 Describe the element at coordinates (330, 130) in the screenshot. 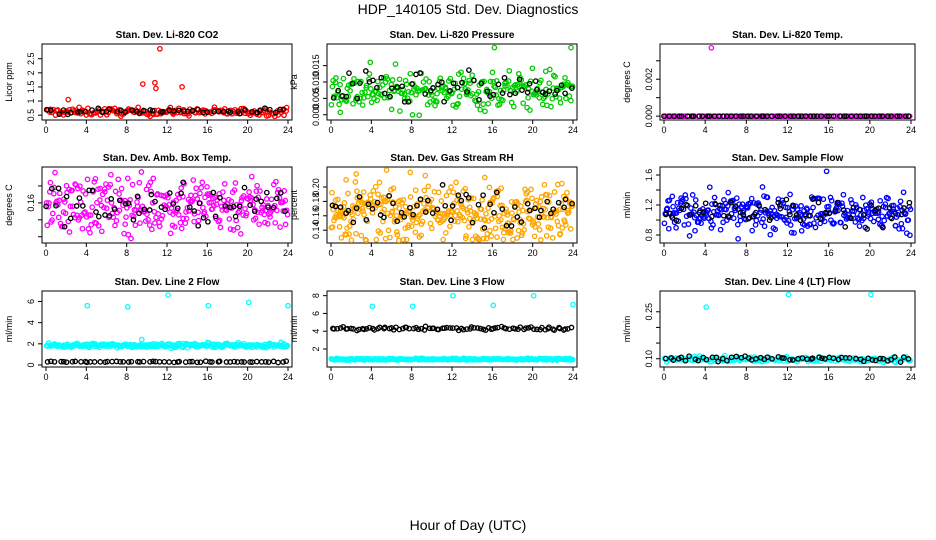

I see `x-tick-label: 0` at that location.